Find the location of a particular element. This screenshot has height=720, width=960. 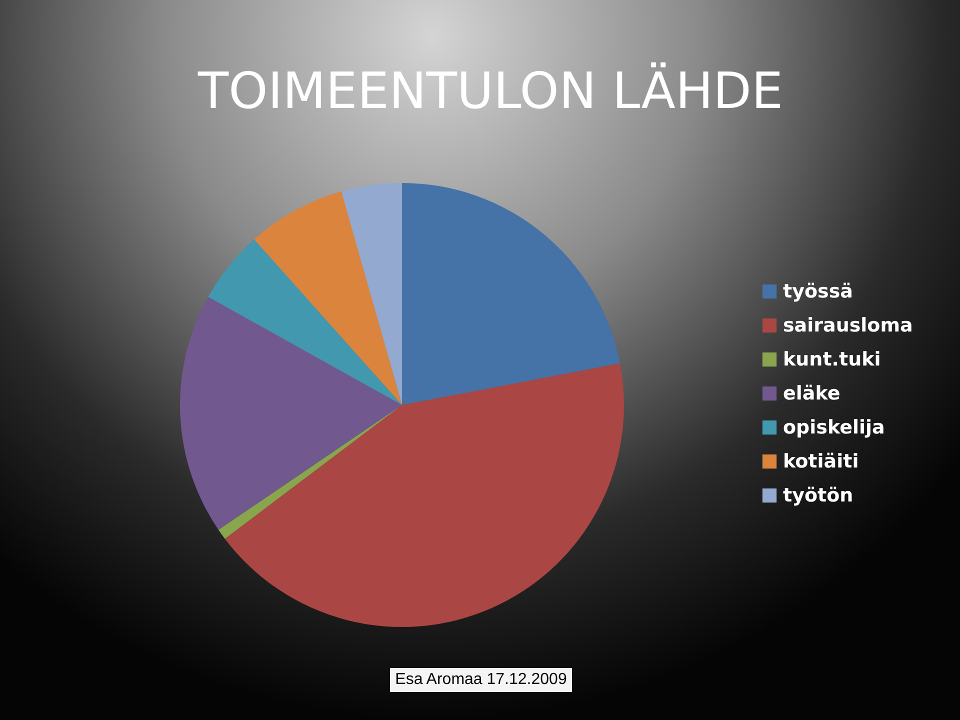

text: Esa Aromaa 17.12.2009 is located at coordinates (481, 680).